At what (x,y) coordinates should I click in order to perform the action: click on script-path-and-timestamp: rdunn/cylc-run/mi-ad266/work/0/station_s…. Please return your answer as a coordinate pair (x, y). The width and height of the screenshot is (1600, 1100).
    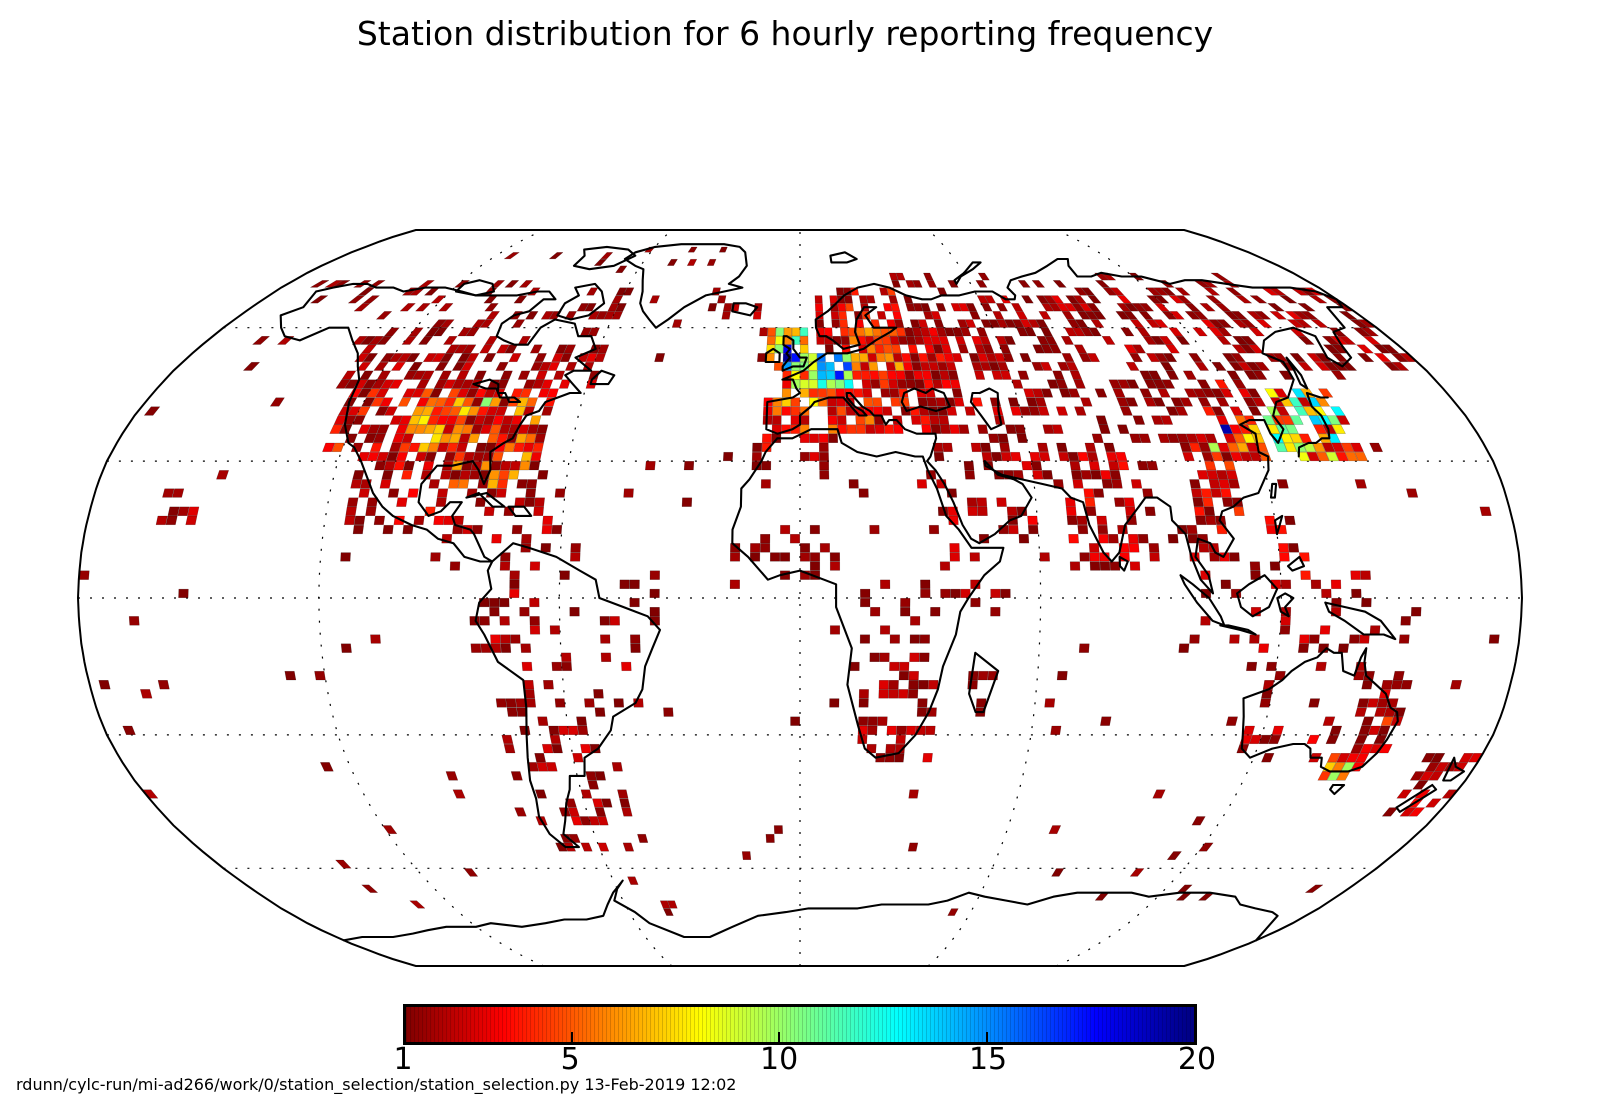
    Looking at the image, I should click on (376, 1084).